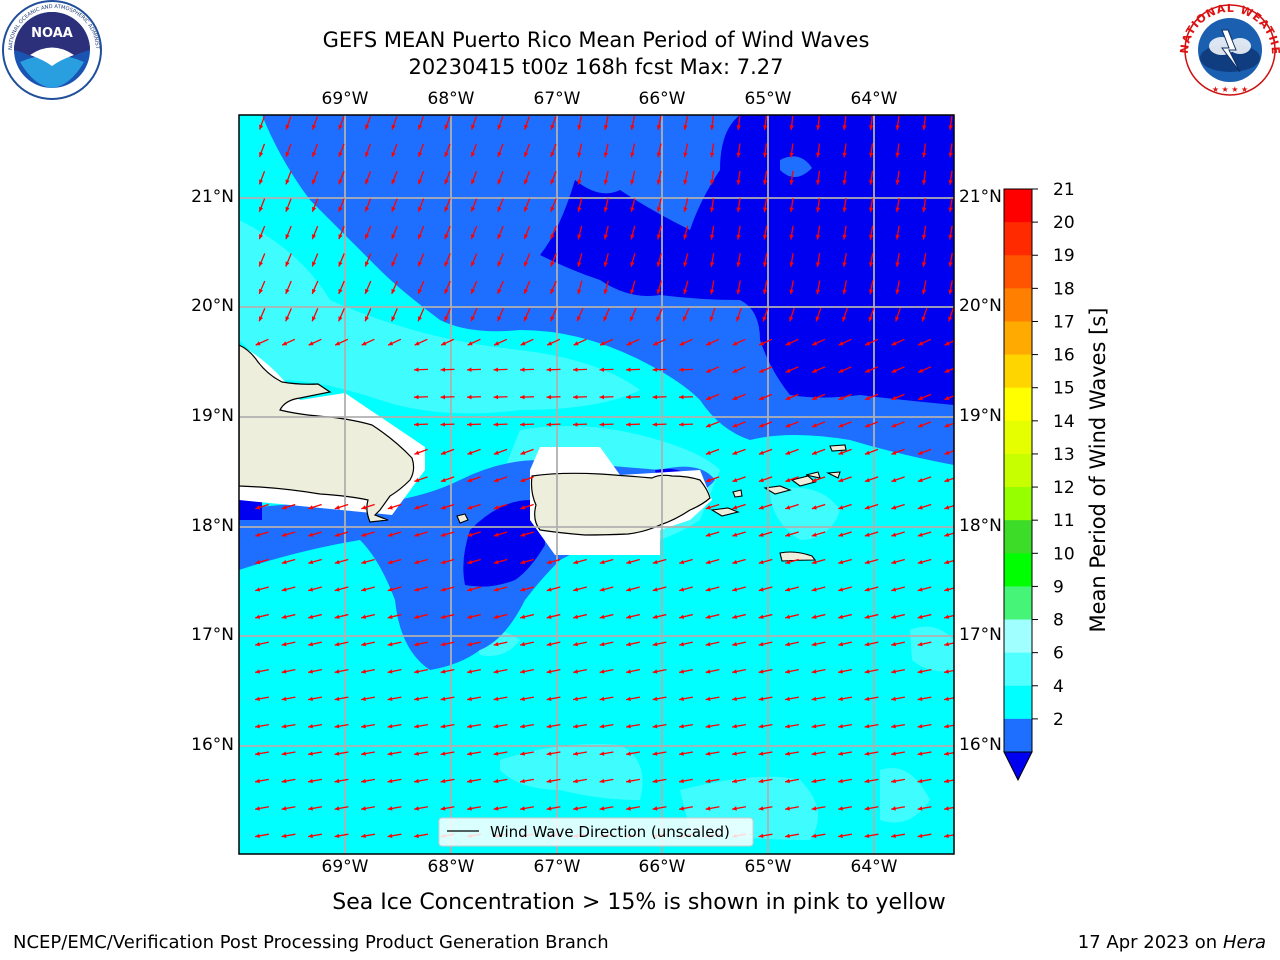 This screenshot has height=960, width=1280. What do you see at coordinates (768, 867) in the screenshot?
I see `lon-label-bottom: 65°W` at bounding box center [768, 867].